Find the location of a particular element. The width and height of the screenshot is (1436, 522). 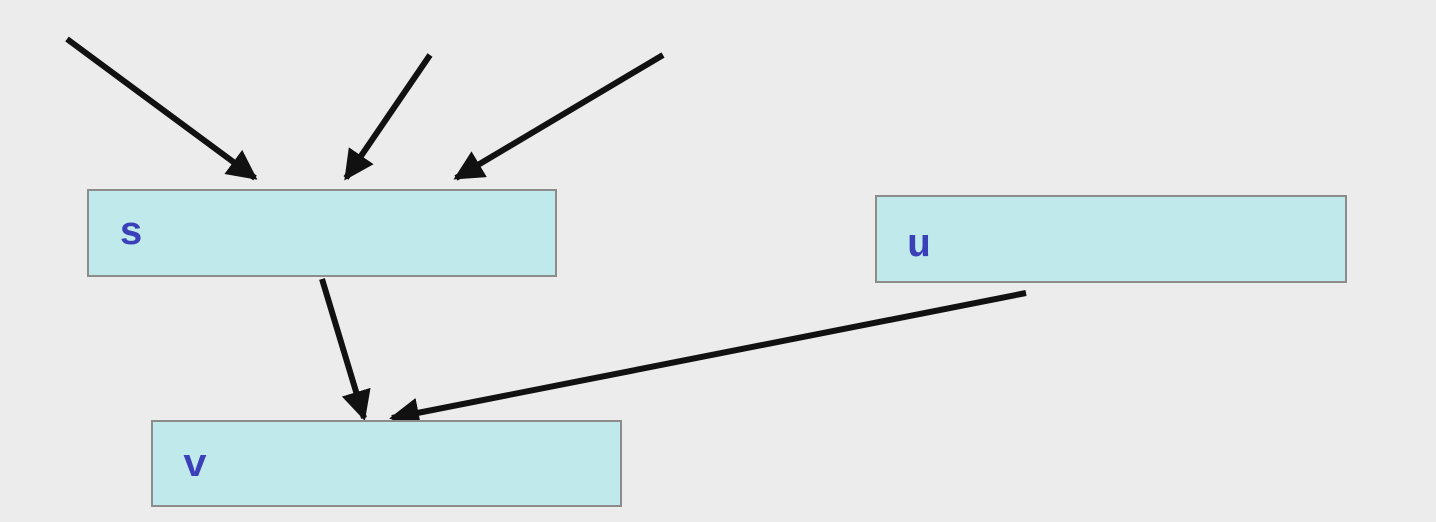

node-v: v is located at coordinates (386, 463).